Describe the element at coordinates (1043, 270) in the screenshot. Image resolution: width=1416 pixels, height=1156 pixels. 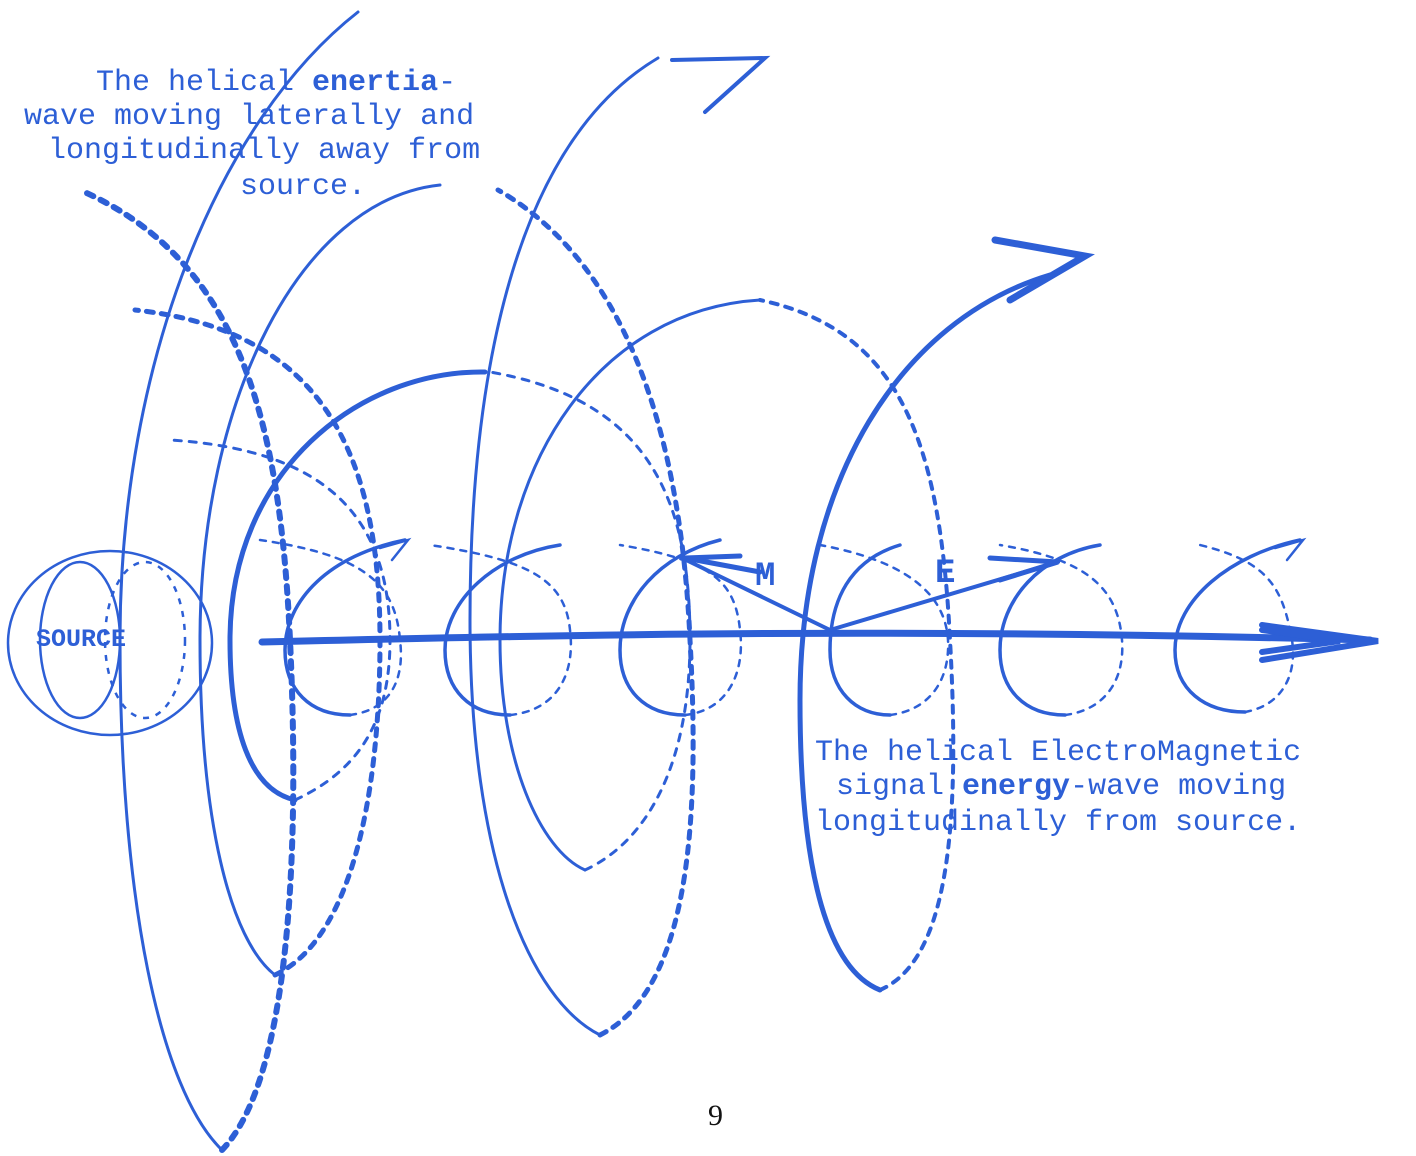
I see `arrowhead-top-right` at that location.